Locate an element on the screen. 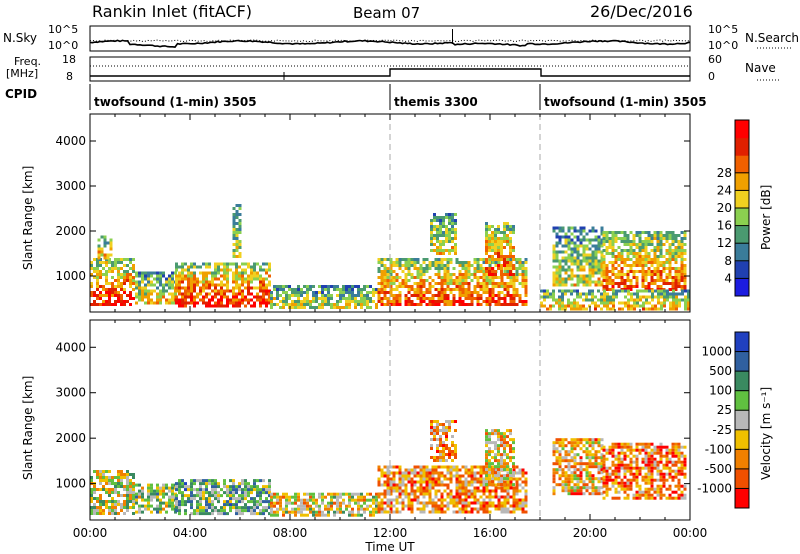  time-tick-label: 04:00 is located at coordinates (190, 533).